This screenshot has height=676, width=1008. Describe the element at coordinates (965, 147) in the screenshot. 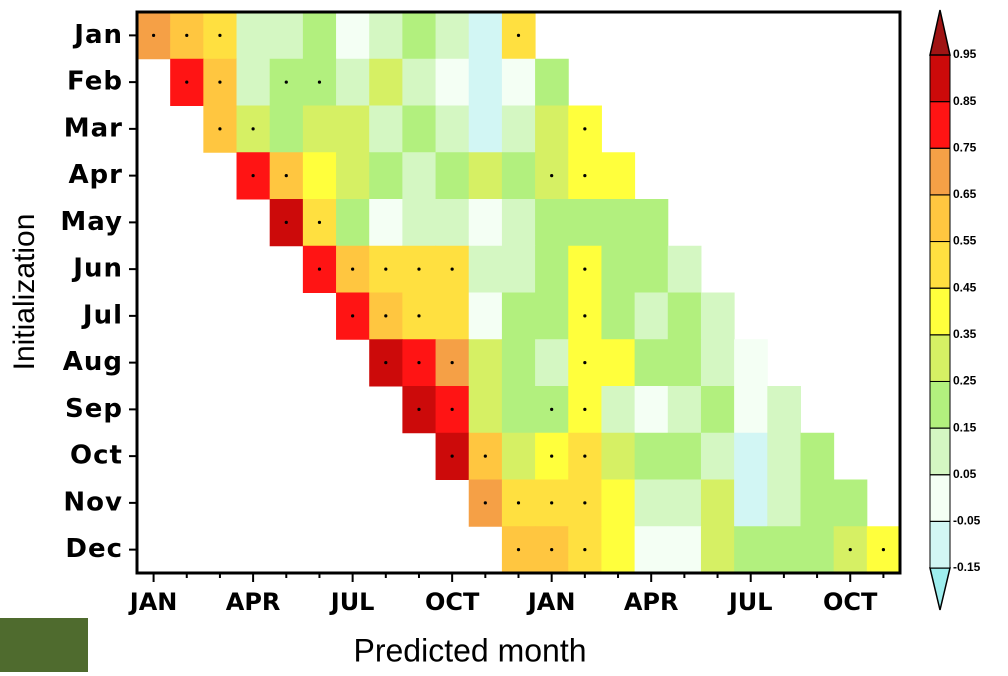

I see `colorbar-label: 0.75` at that location.